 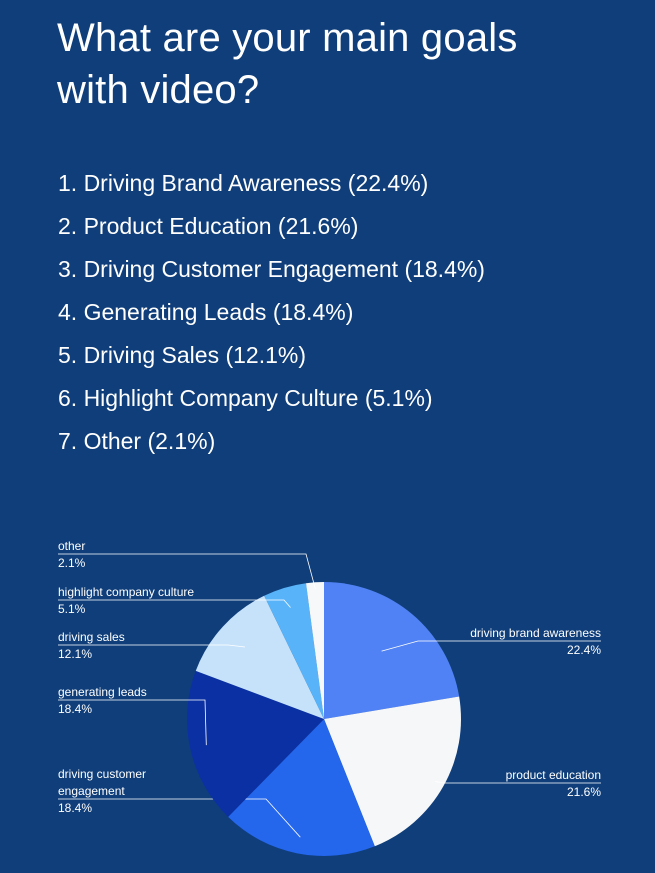 I want to click on goal-item: 4. Generating Leads (18.4%), so click(x=206, y=312).